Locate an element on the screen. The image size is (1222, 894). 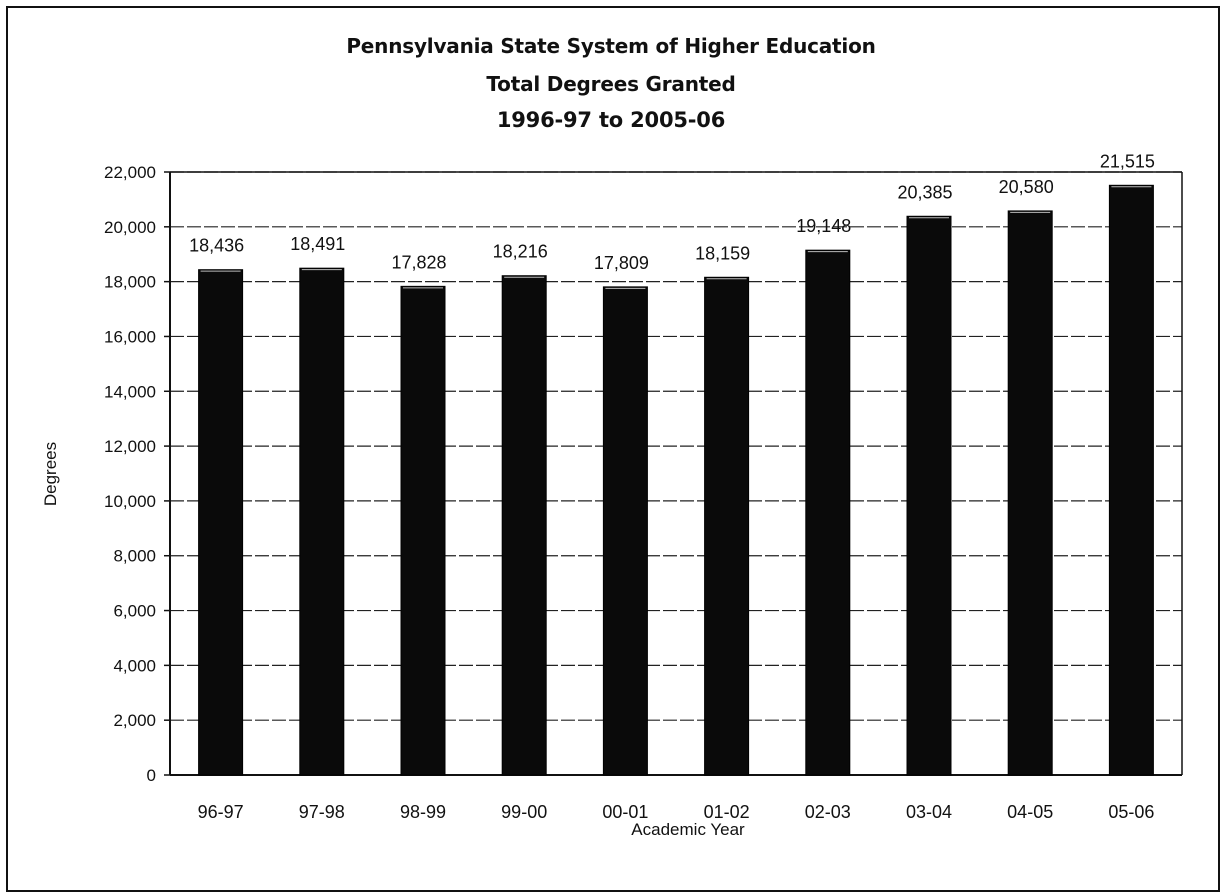
x-tick-label: 98-99 is located at coordinates (423, 812).